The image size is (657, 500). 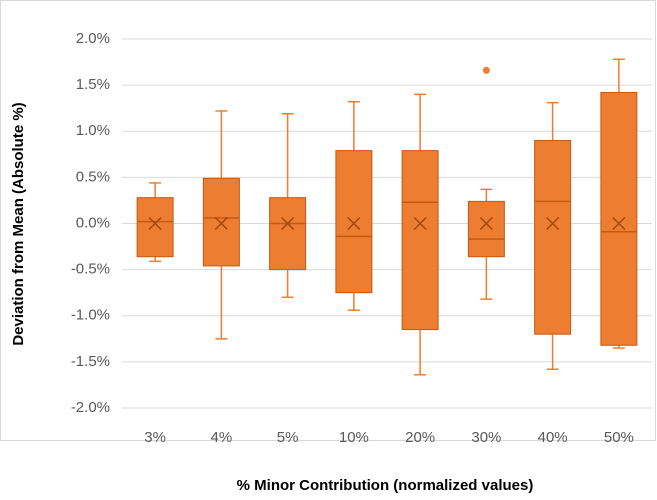 I want to click on y-axis-title: Deviation from Mean (Absolute %), so click(x=18, y=223).